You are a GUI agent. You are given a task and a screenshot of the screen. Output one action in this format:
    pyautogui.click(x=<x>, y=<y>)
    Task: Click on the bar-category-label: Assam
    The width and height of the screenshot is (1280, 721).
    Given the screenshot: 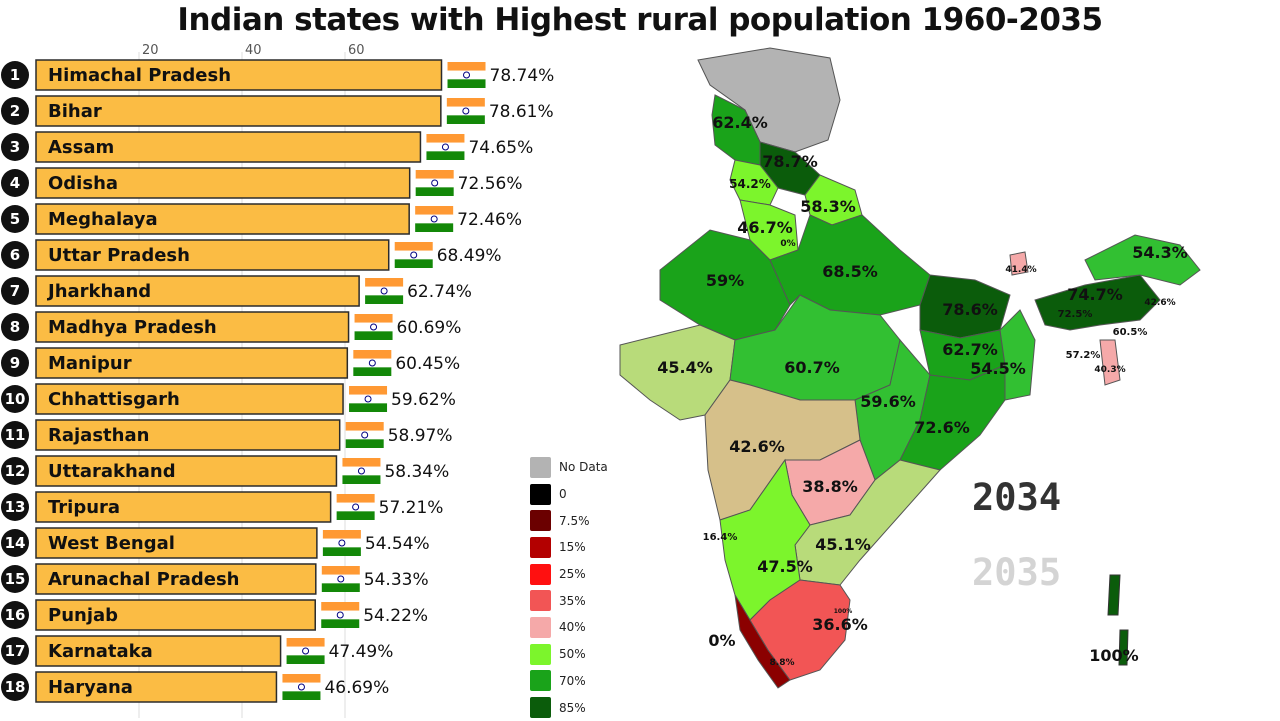 What is the action you would take?
    pyautogui.click(x=81, y=147)
    